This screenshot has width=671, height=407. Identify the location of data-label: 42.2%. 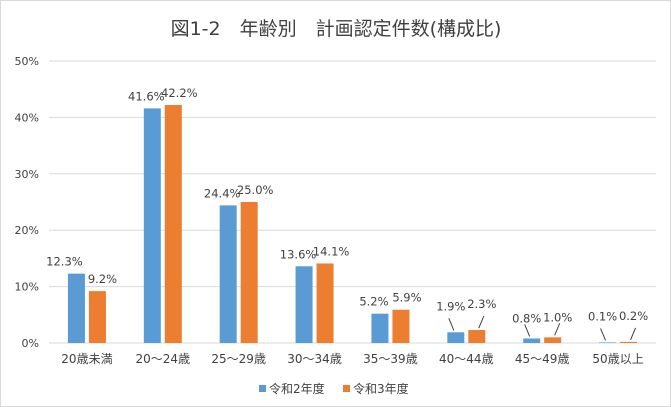
(179, 93).